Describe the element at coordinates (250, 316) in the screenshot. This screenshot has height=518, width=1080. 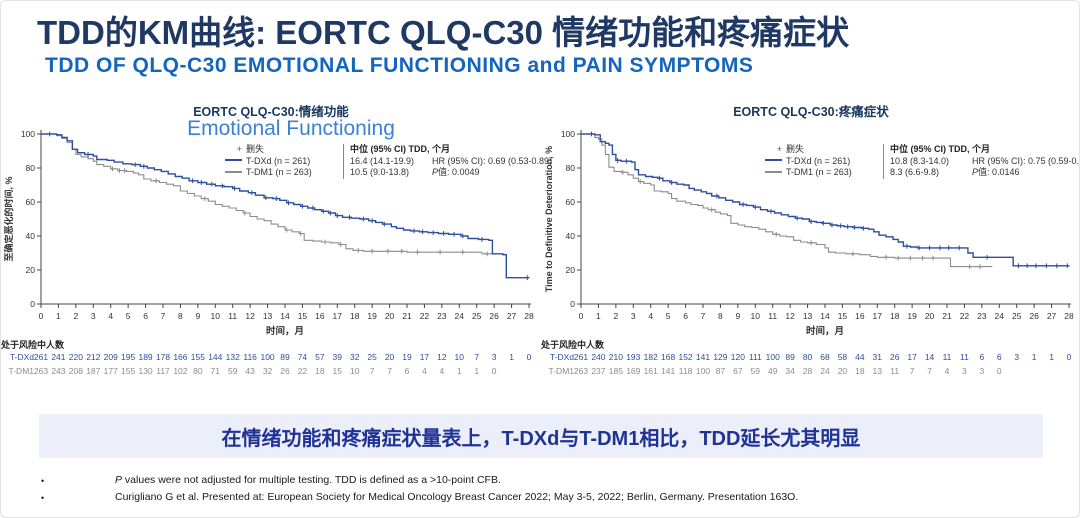
I see `svg-text: 12` at that location.